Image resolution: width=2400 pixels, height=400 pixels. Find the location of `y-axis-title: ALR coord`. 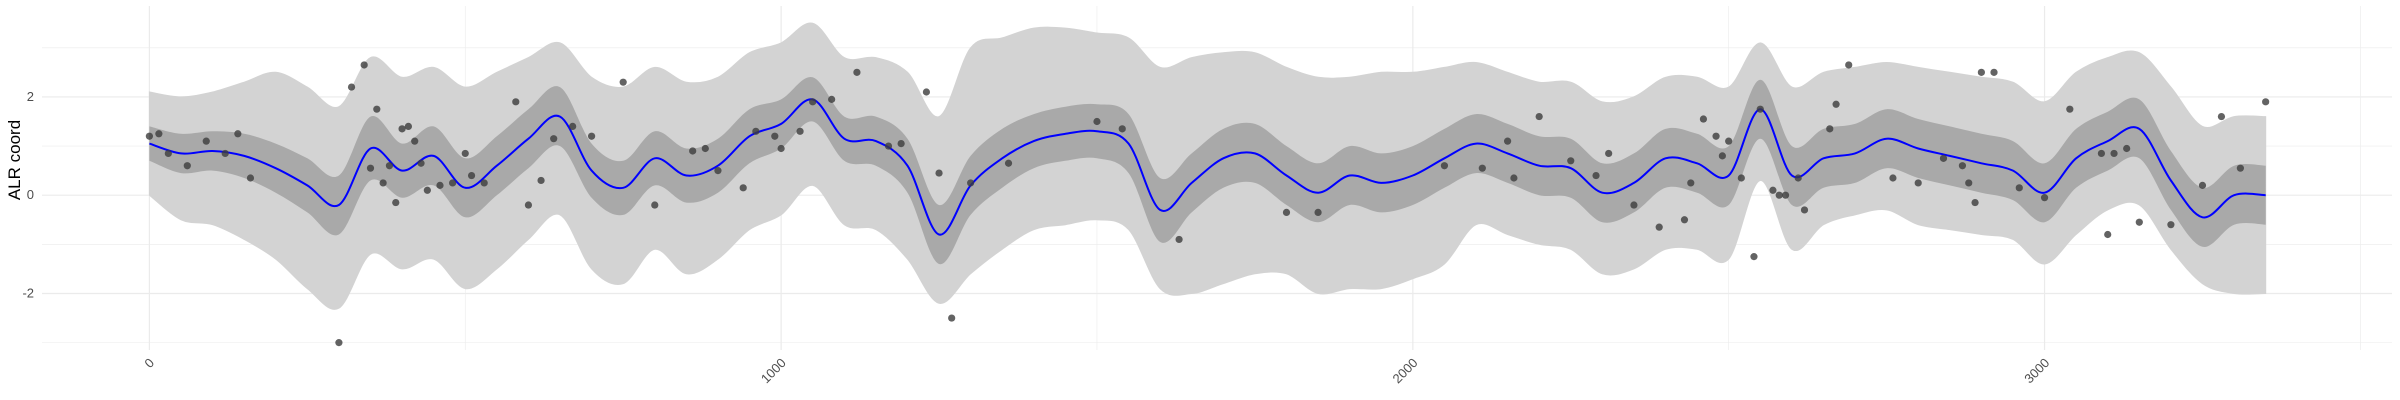

y-axis-title: ALR coord is located at coordinates (14, 160).